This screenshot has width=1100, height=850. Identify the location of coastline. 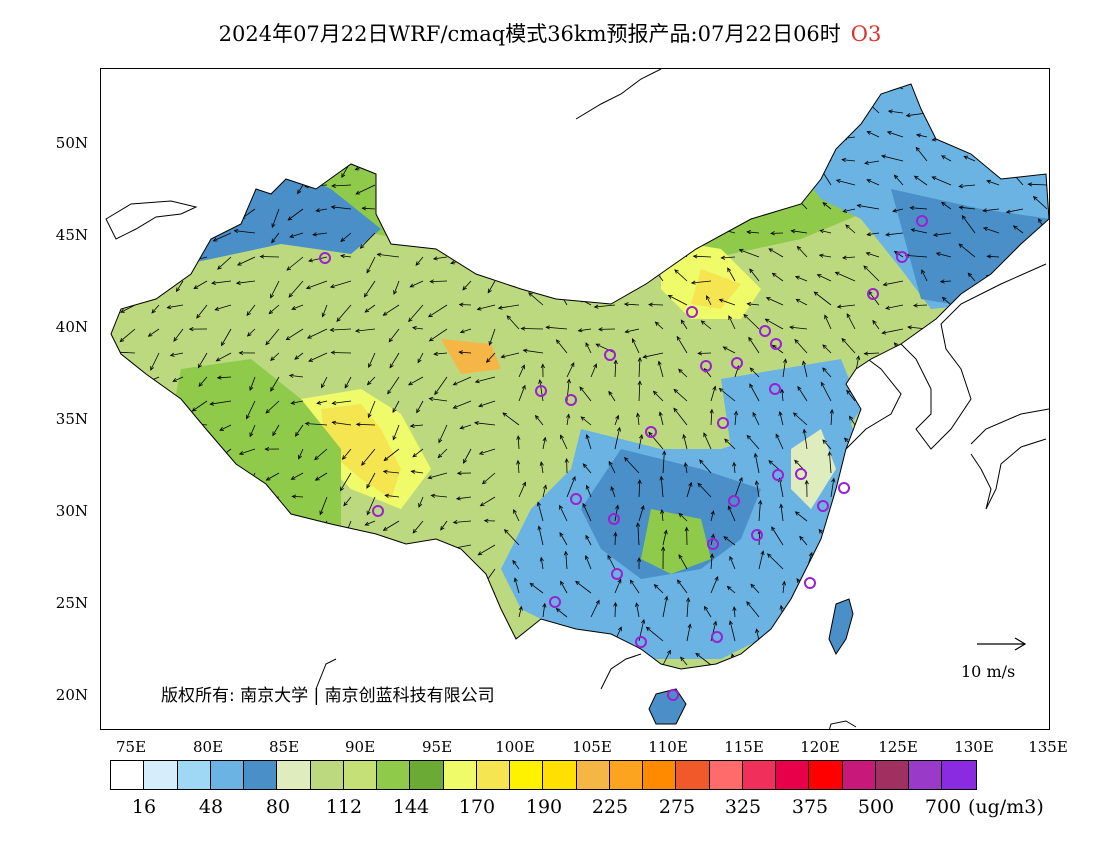
(1009, 426).